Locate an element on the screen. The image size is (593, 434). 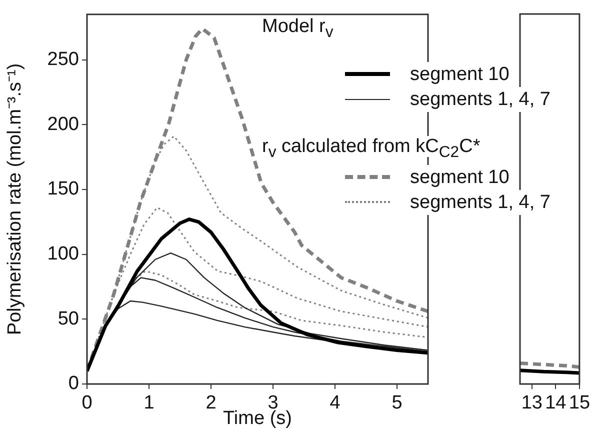
y-tick-label: 50 is located at coordinates (68, 319).